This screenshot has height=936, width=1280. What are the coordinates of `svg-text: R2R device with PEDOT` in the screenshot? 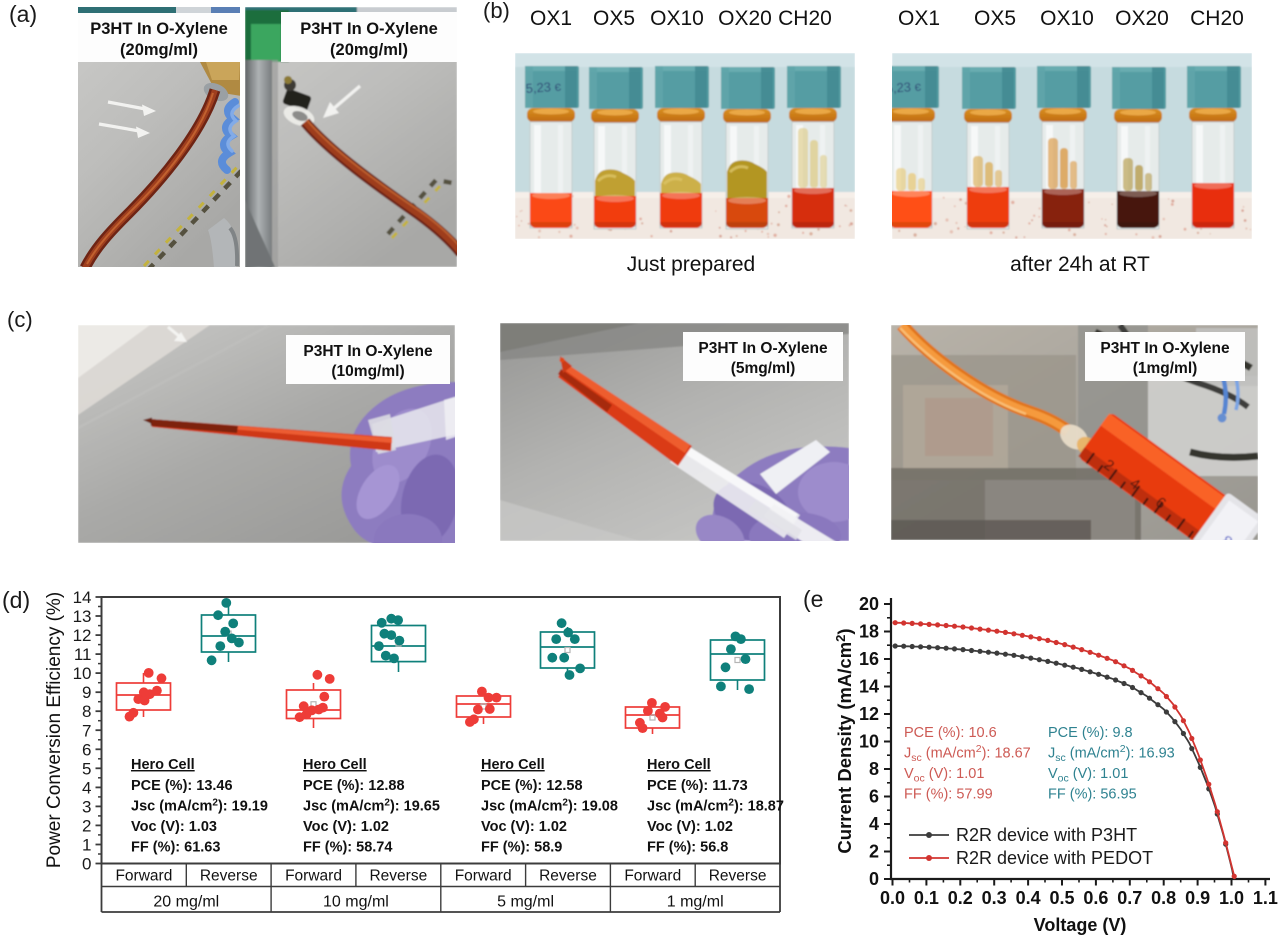 It's located at (1054, 858).